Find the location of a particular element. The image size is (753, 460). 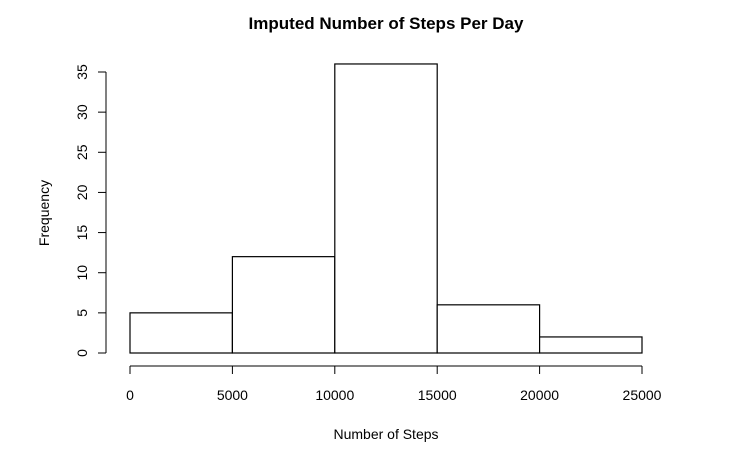

x-axis: 0 5000 10000 15000 20000 25000 is located at coordinates (394, 384).